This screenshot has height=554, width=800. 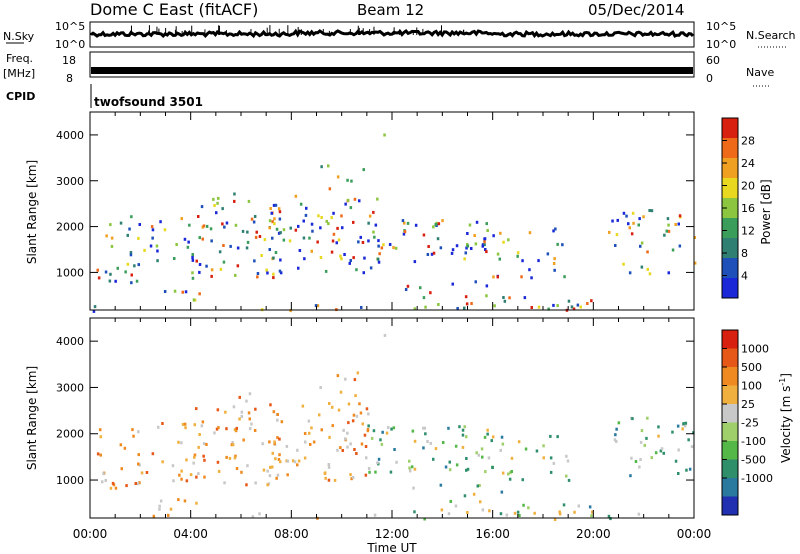 What do you see at coordinates (721, 44) in the screenshot?
I see `nsearch-tick-bottom: 10^0` at bounding box center [721, 44].